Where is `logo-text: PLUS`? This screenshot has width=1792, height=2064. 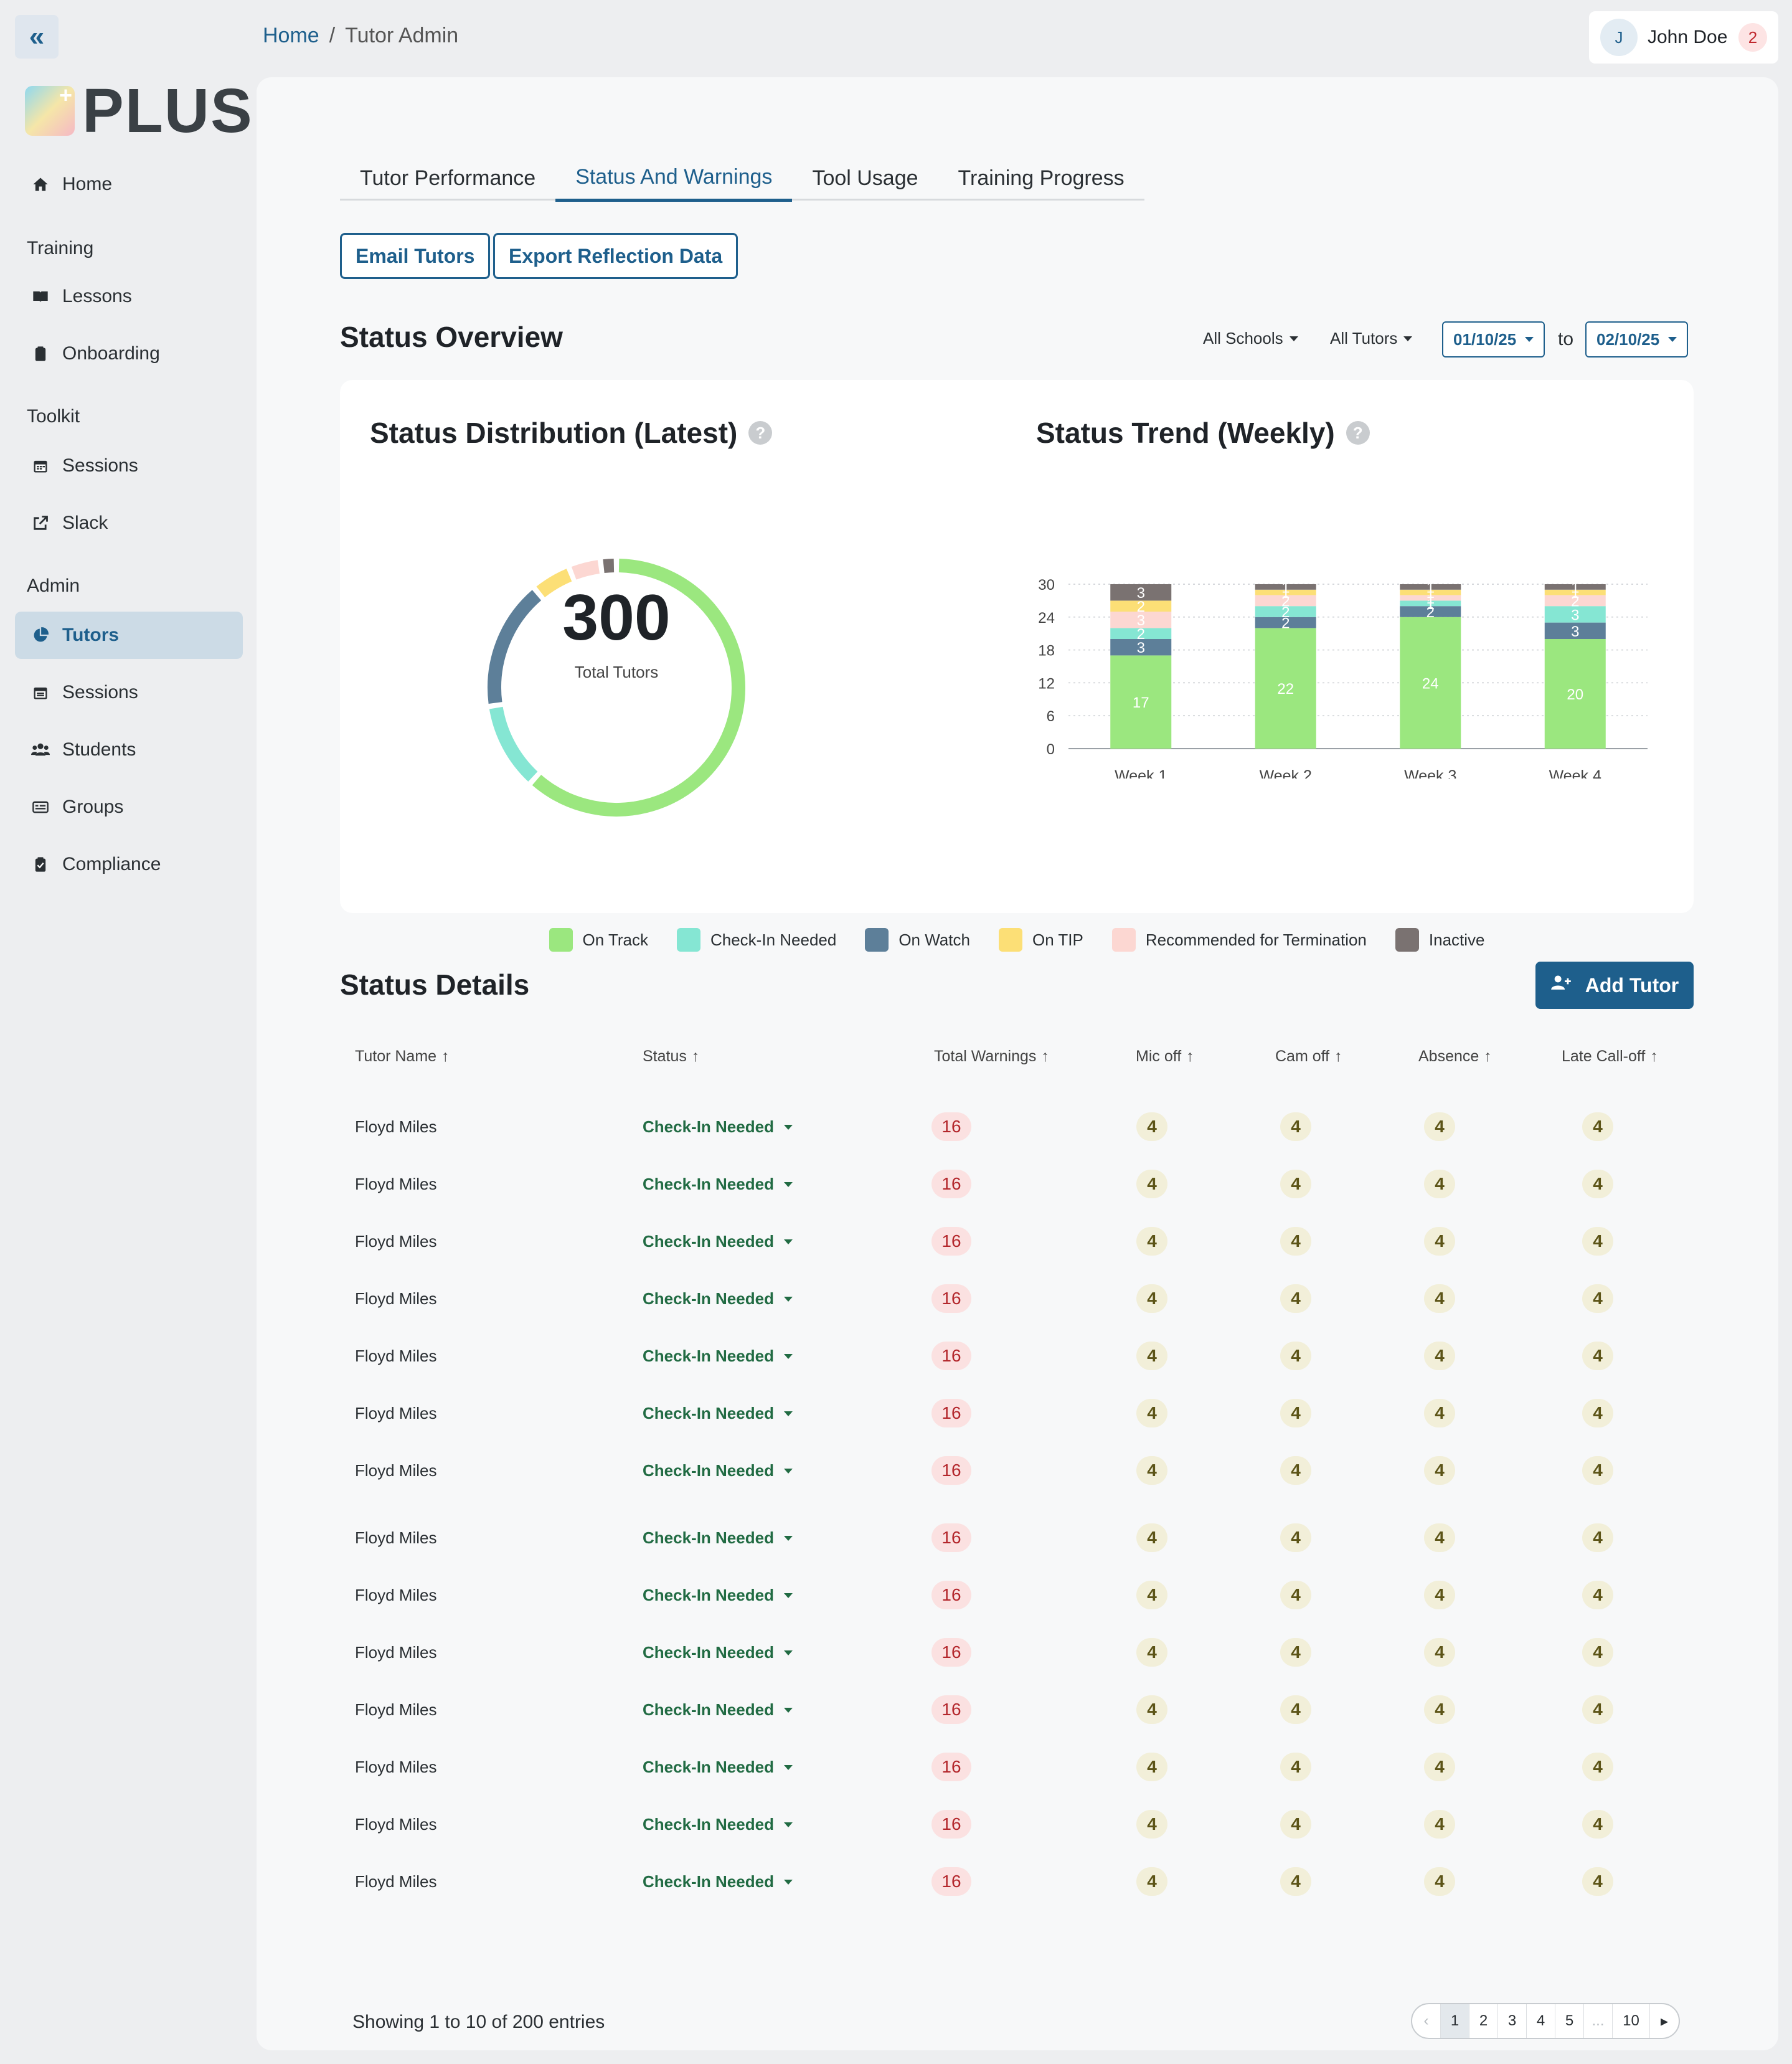 logo-text: PLUS is located at coordinates (168, 111).